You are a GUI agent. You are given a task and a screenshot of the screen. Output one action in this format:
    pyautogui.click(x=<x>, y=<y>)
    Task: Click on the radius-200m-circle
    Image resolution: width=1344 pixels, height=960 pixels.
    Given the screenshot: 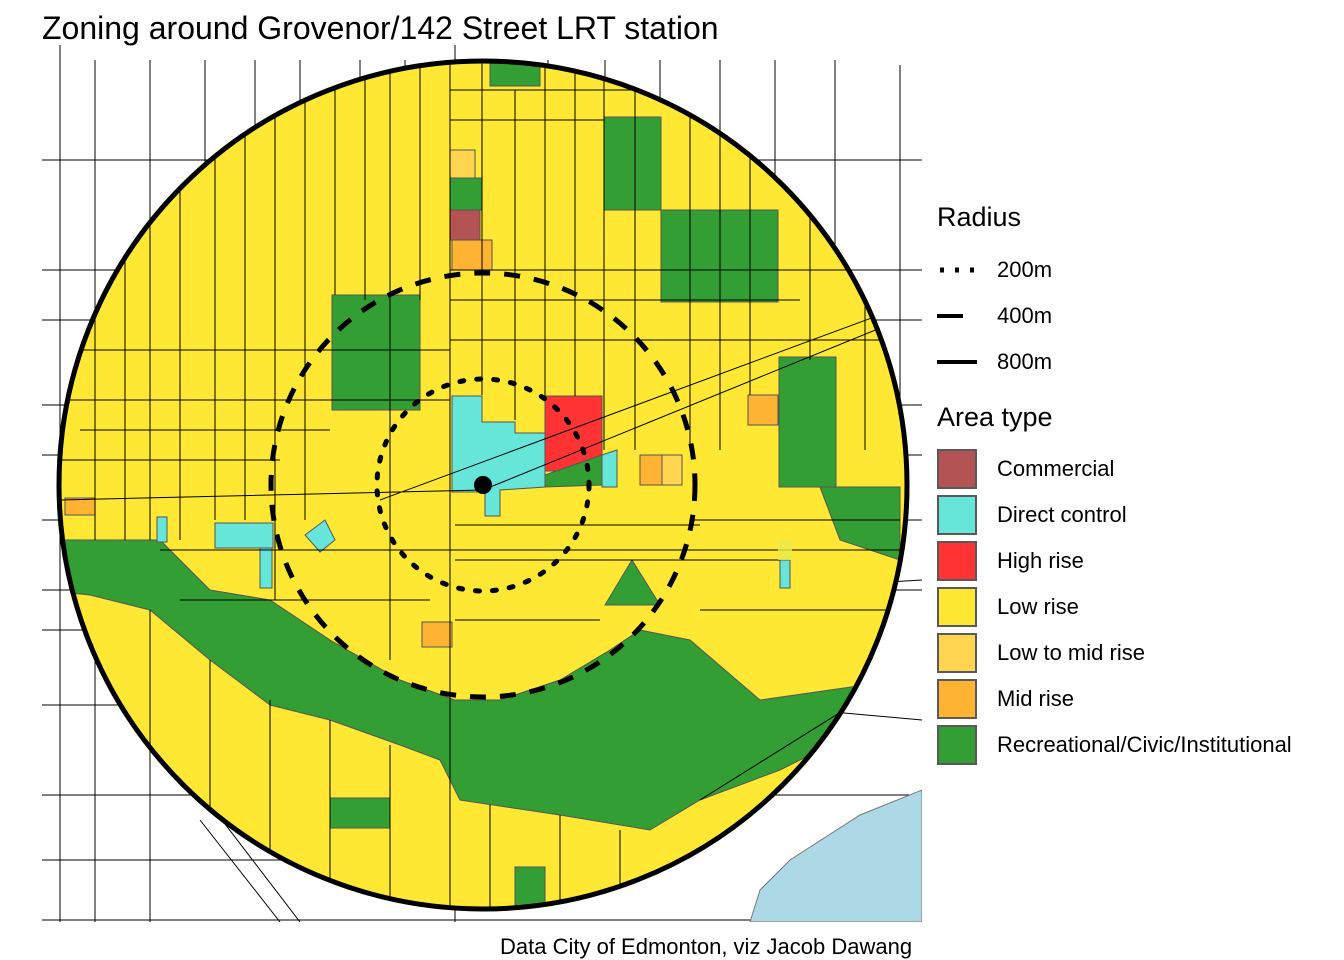 What is the action you would take?
    pyautogui.click(x=483, y=485)
    